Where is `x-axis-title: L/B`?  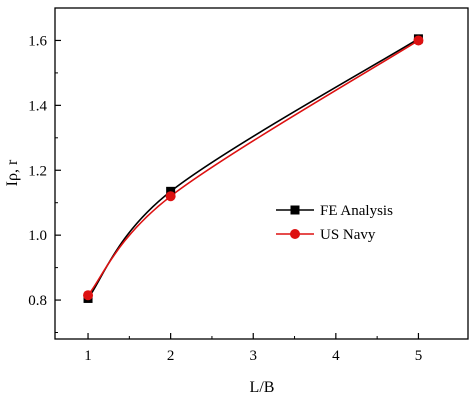
x-axis-title: L/B is located at coordinates (262, 387).